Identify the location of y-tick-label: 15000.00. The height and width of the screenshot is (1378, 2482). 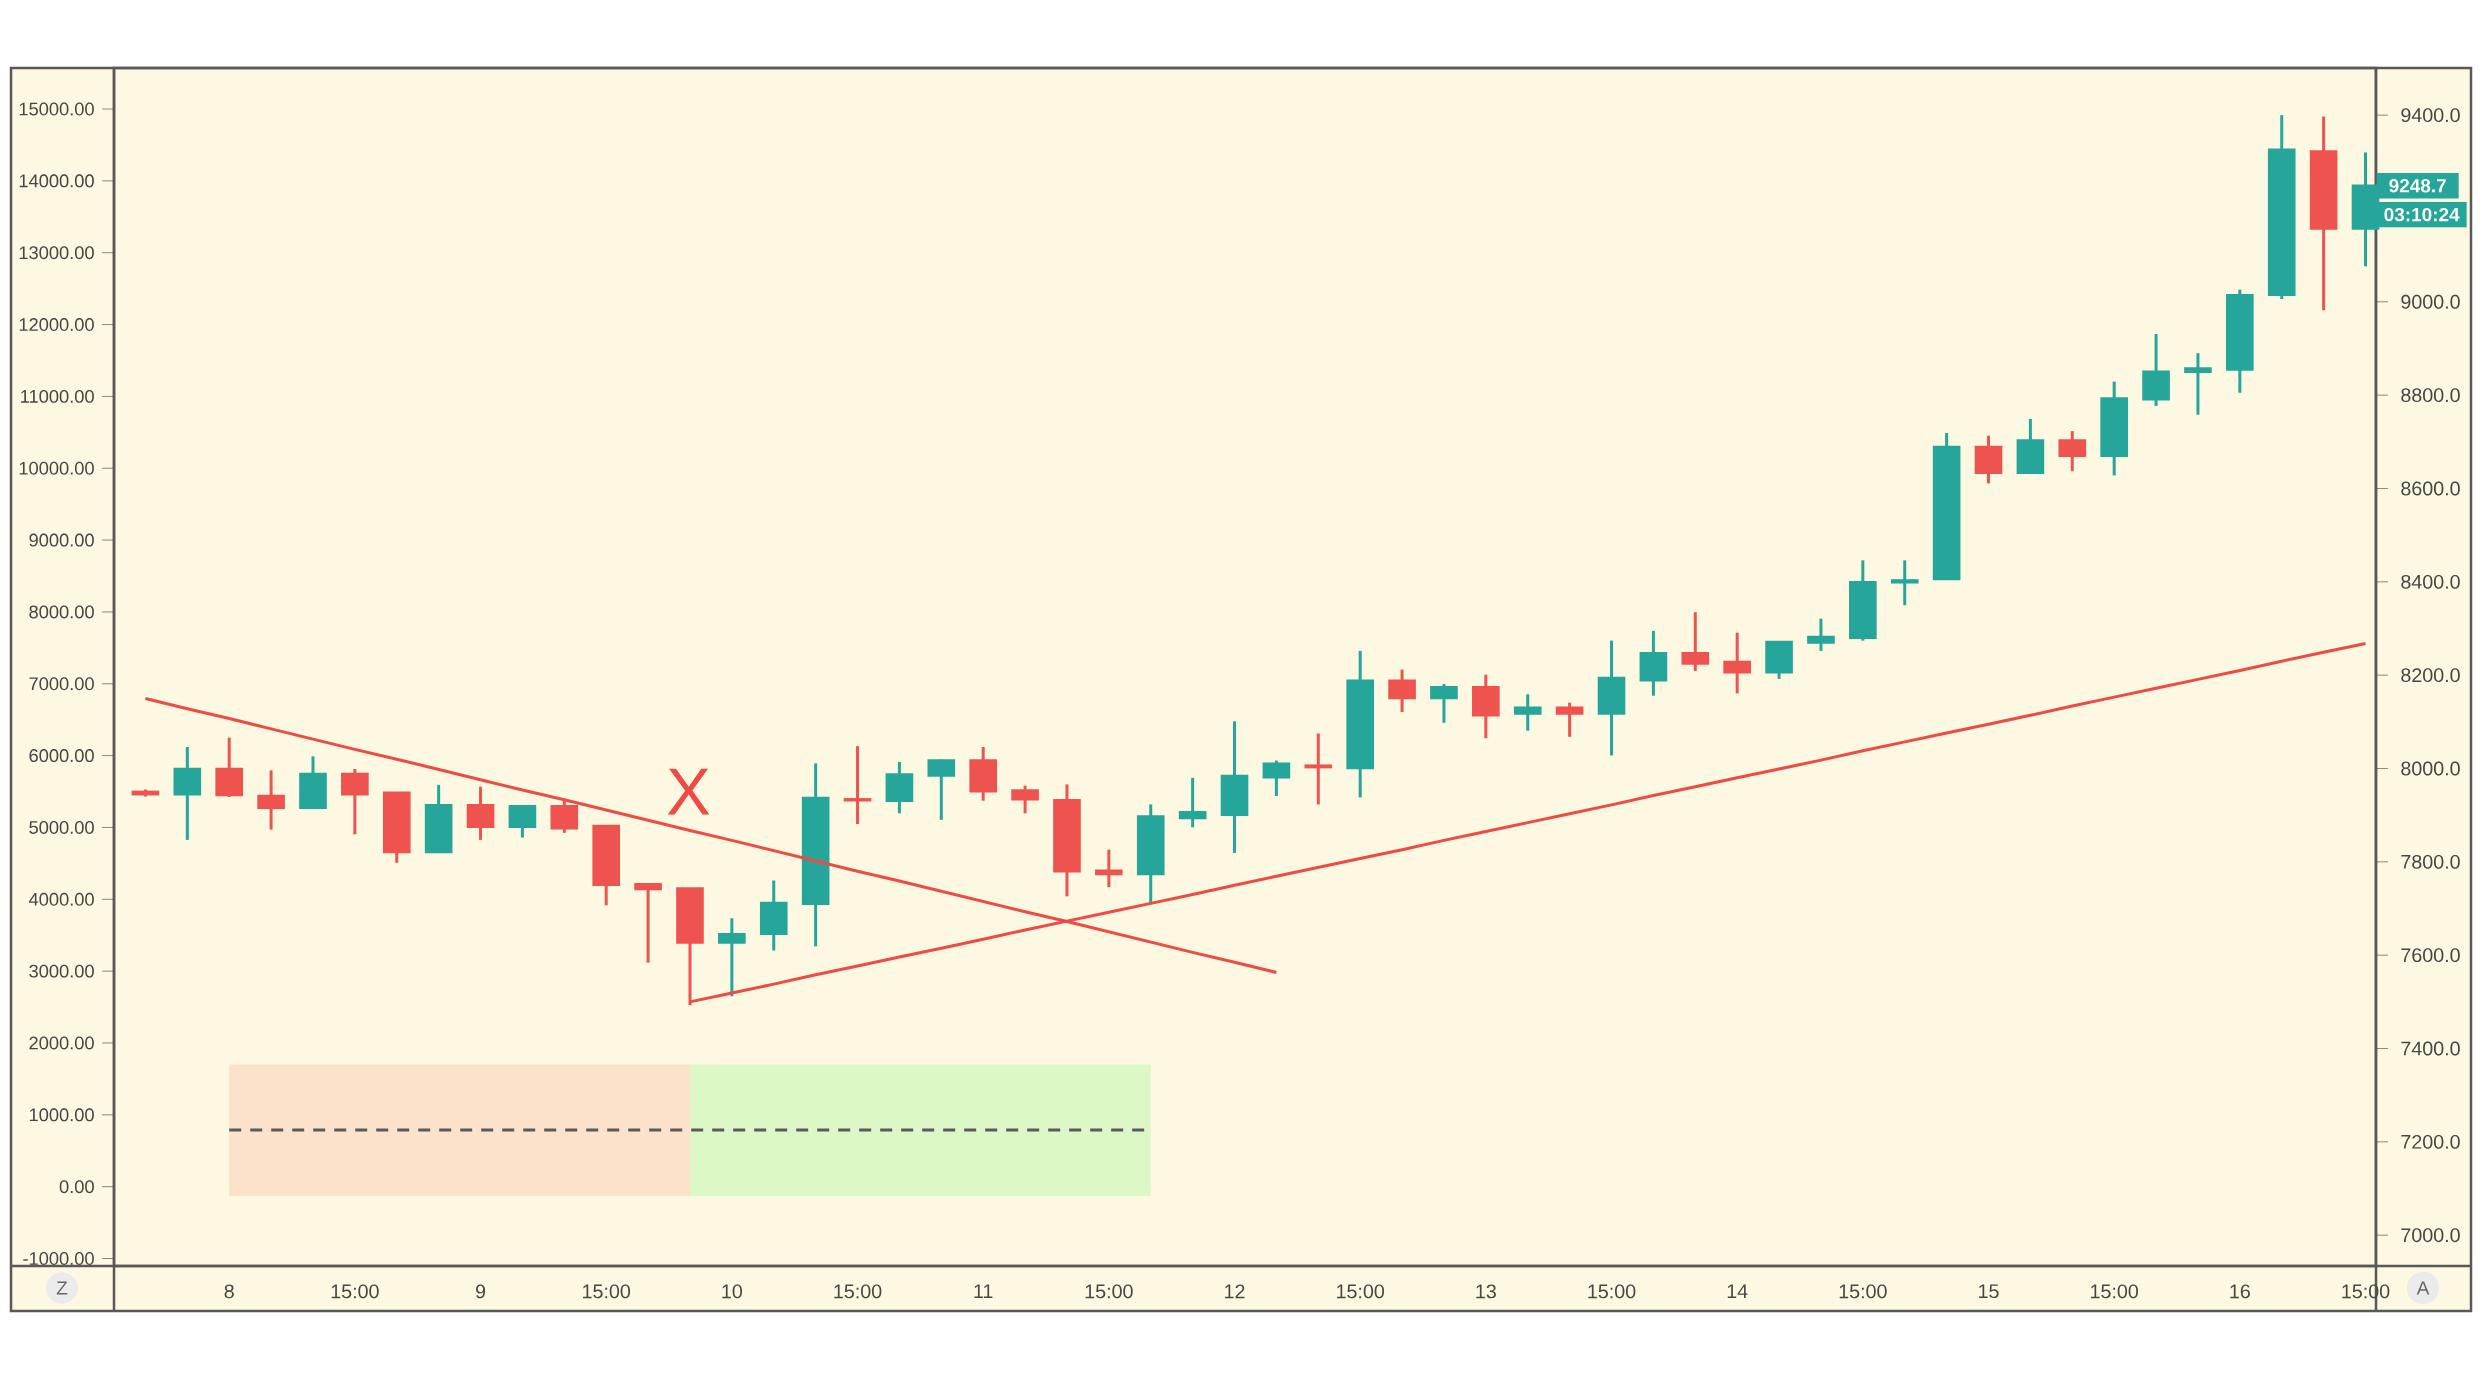
(56, 109).